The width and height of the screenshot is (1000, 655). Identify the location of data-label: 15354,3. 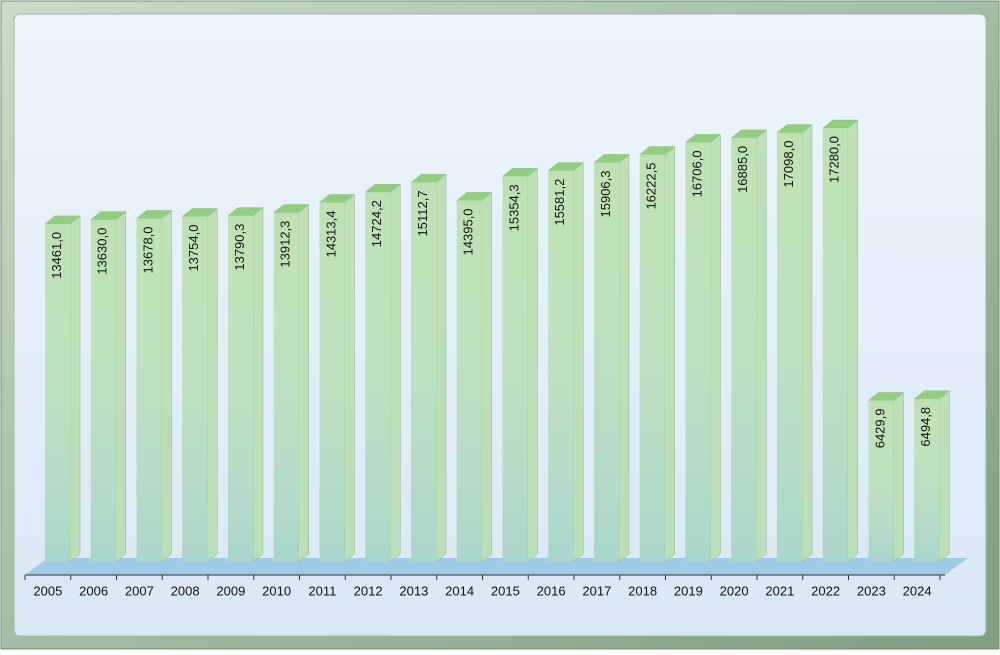
(513, 207).